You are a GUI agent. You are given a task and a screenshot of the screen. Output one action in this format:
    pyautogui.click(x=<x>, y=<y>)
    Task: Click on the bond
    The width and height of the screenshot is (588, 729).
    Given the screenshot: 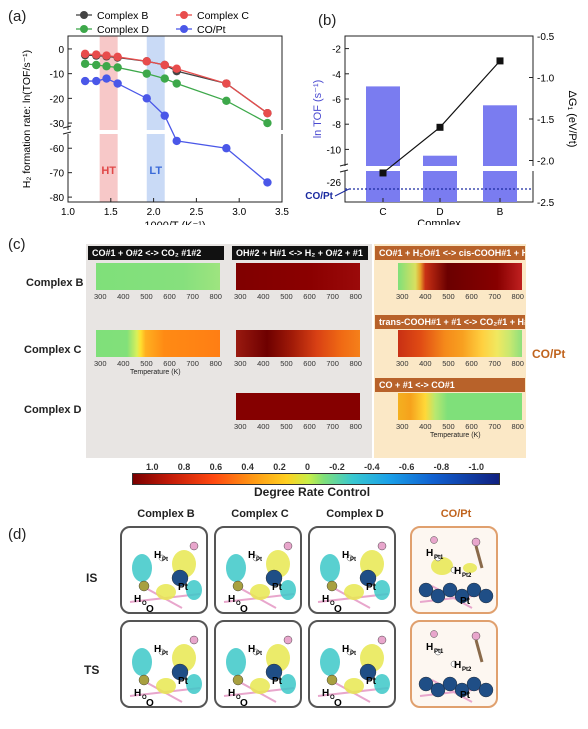 What is the action you would take?
    pyautogui.click(x=479, y=557)
    